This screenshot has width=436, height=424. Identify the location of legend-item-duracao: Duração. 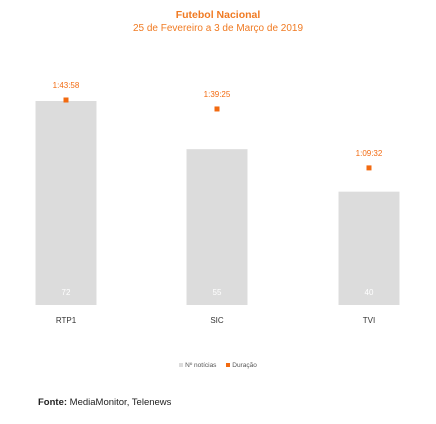
(241, 365).